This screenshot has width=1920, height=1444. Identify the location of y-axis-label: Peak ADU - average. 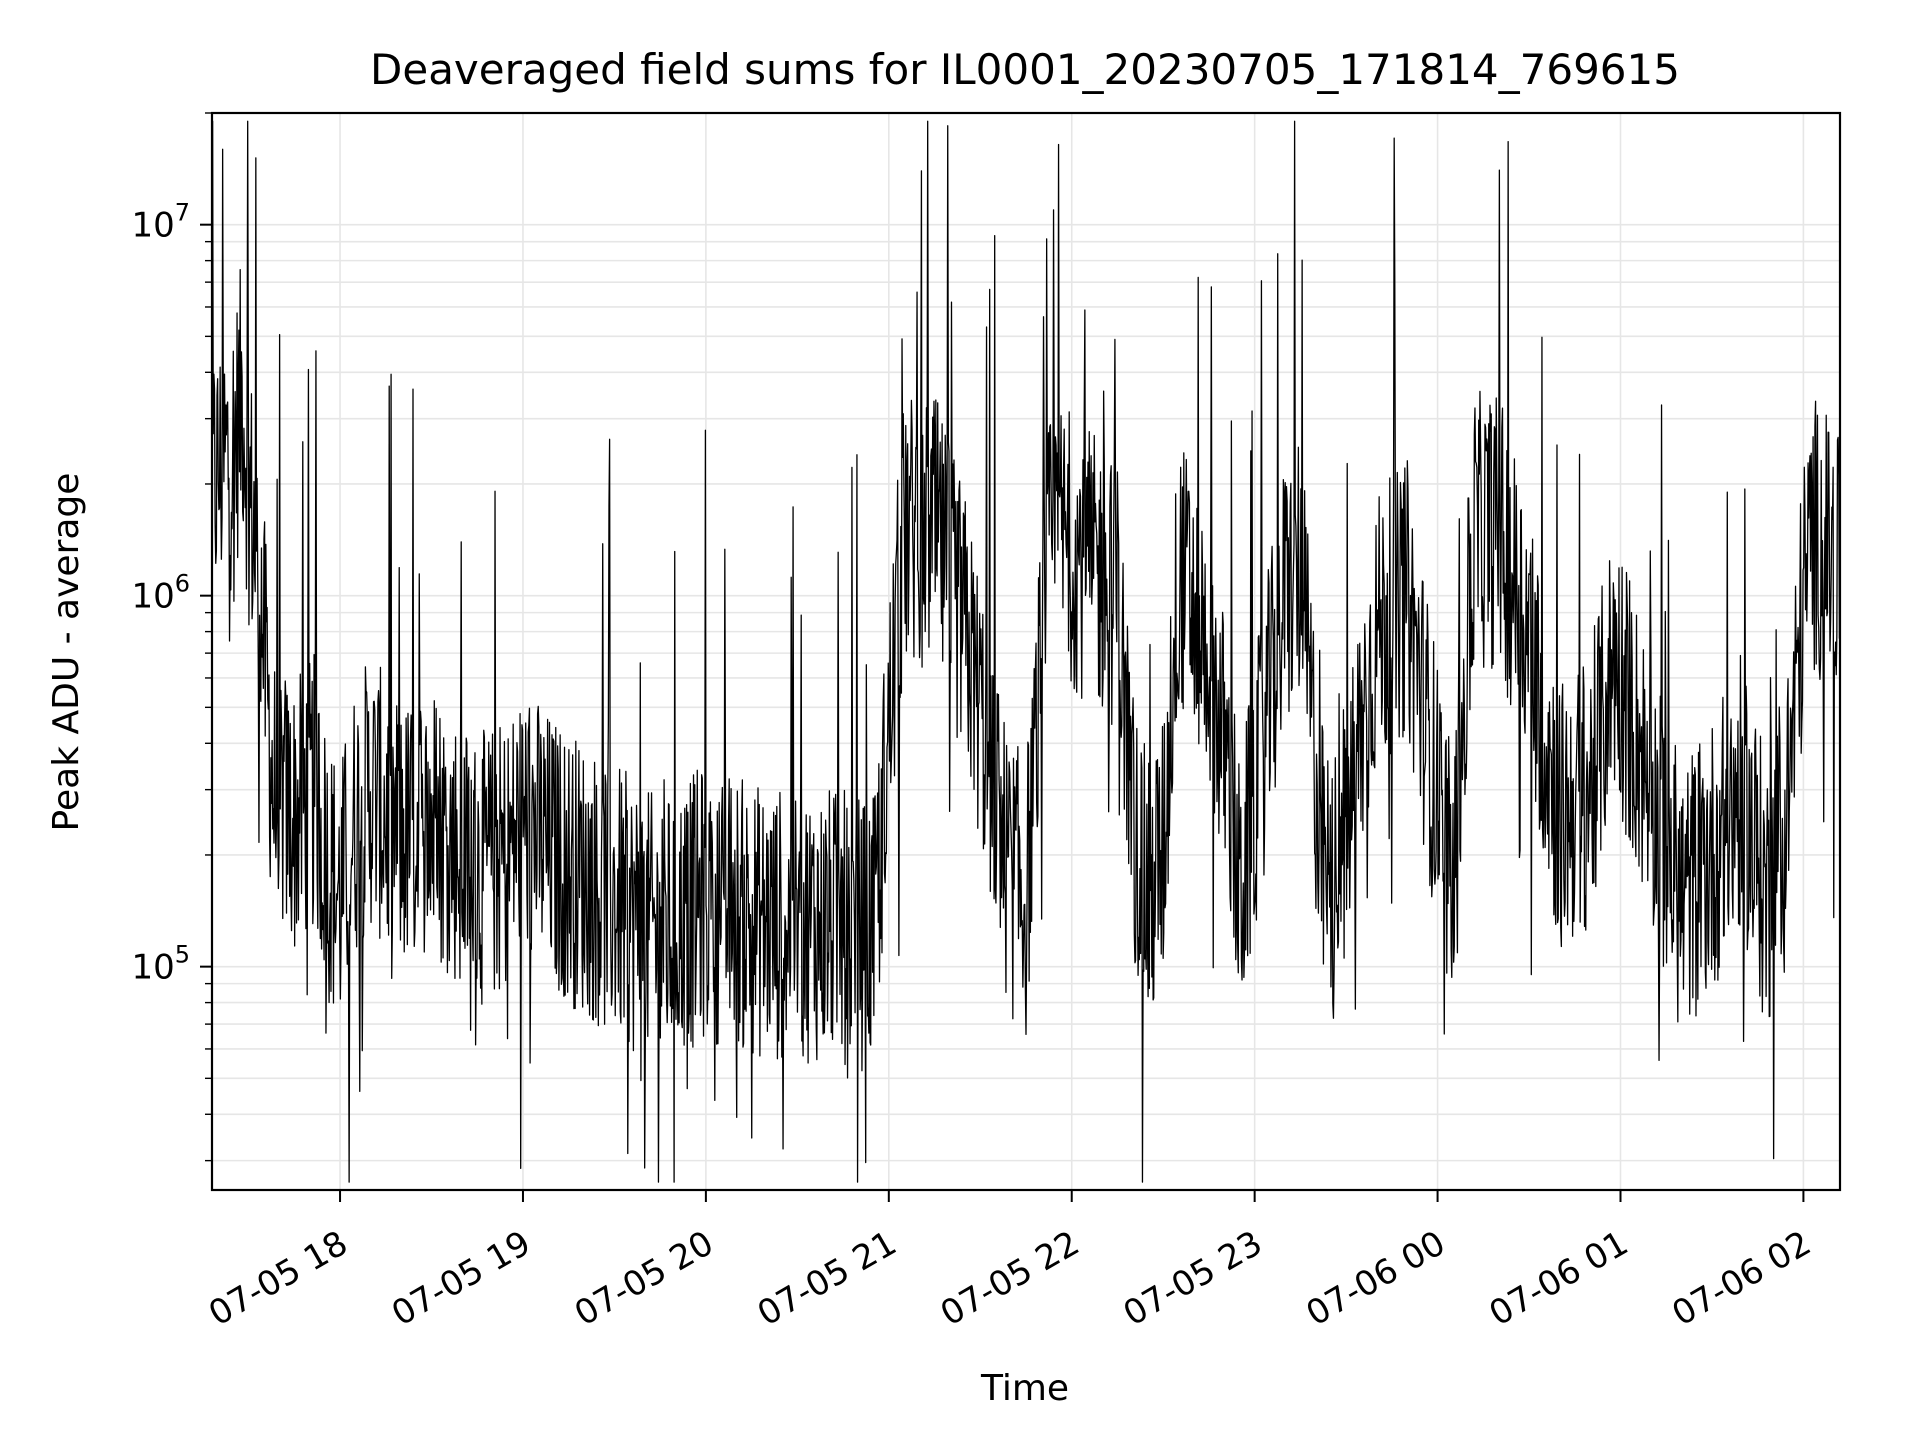
(66, 652).